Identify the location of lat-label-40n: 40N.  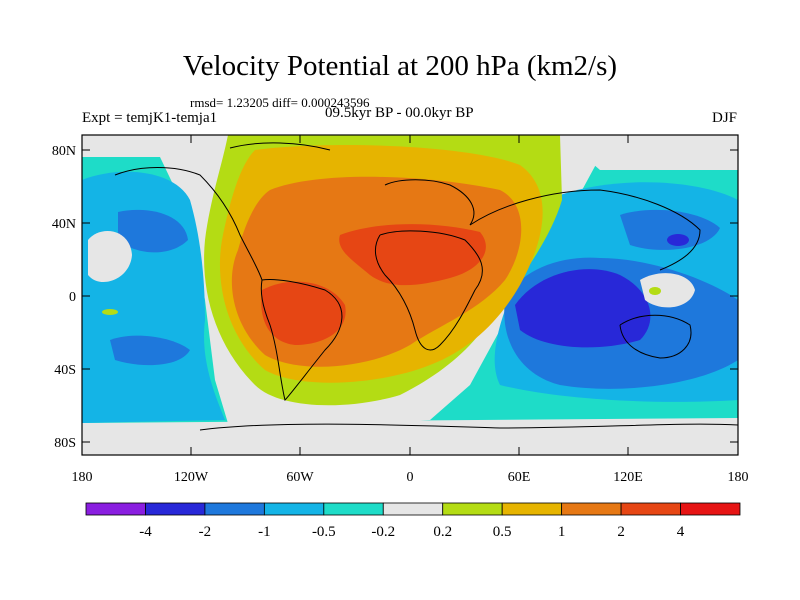
(64, 224).